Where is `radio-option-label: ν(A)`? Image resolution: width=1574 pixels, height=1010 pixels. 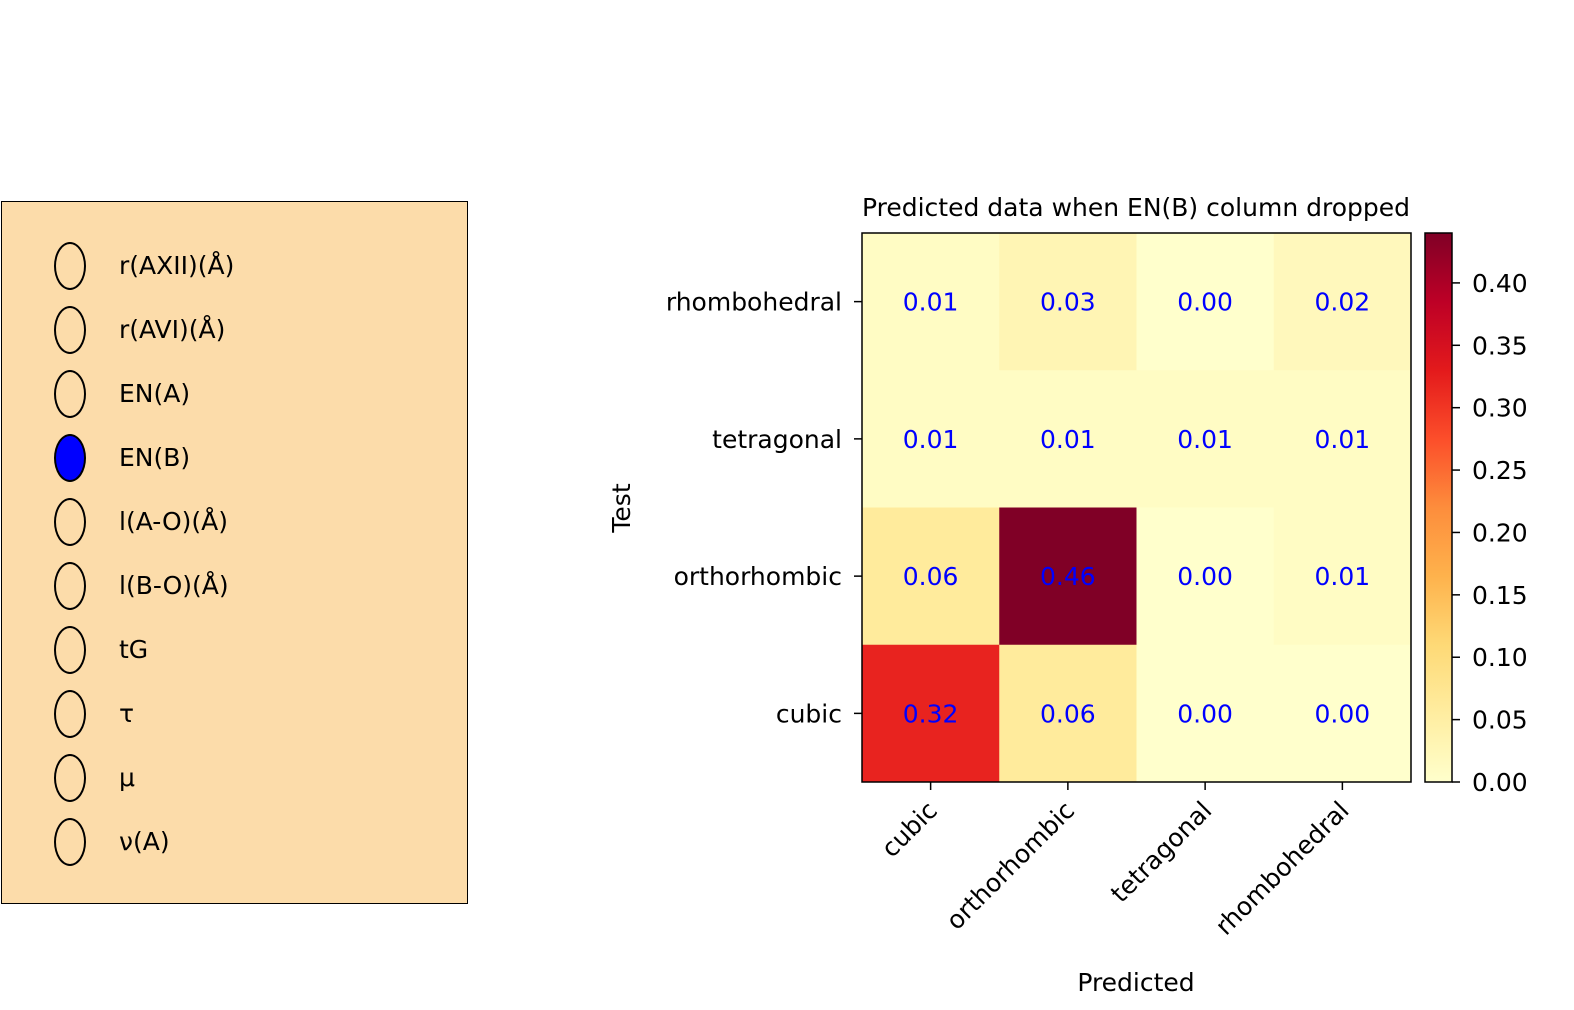 radio-option-label: ν(A) is located at coordinates (144, 841).